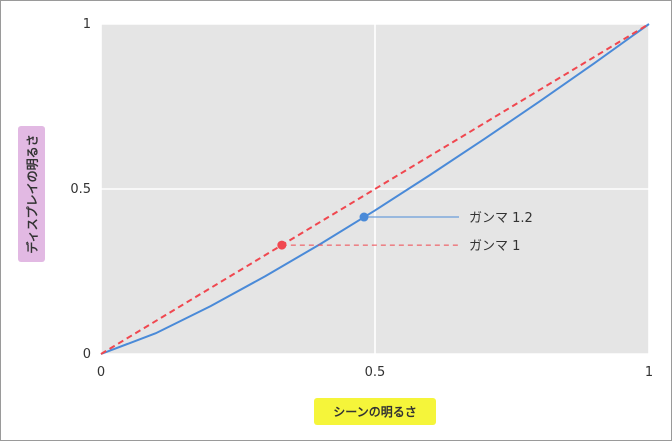 Image resolution: width=672 pixels, height=441 pixels. Describe the element at coordinates (101, 372) in the screenshot. I see `x-tick-label-0: 0` at that location.